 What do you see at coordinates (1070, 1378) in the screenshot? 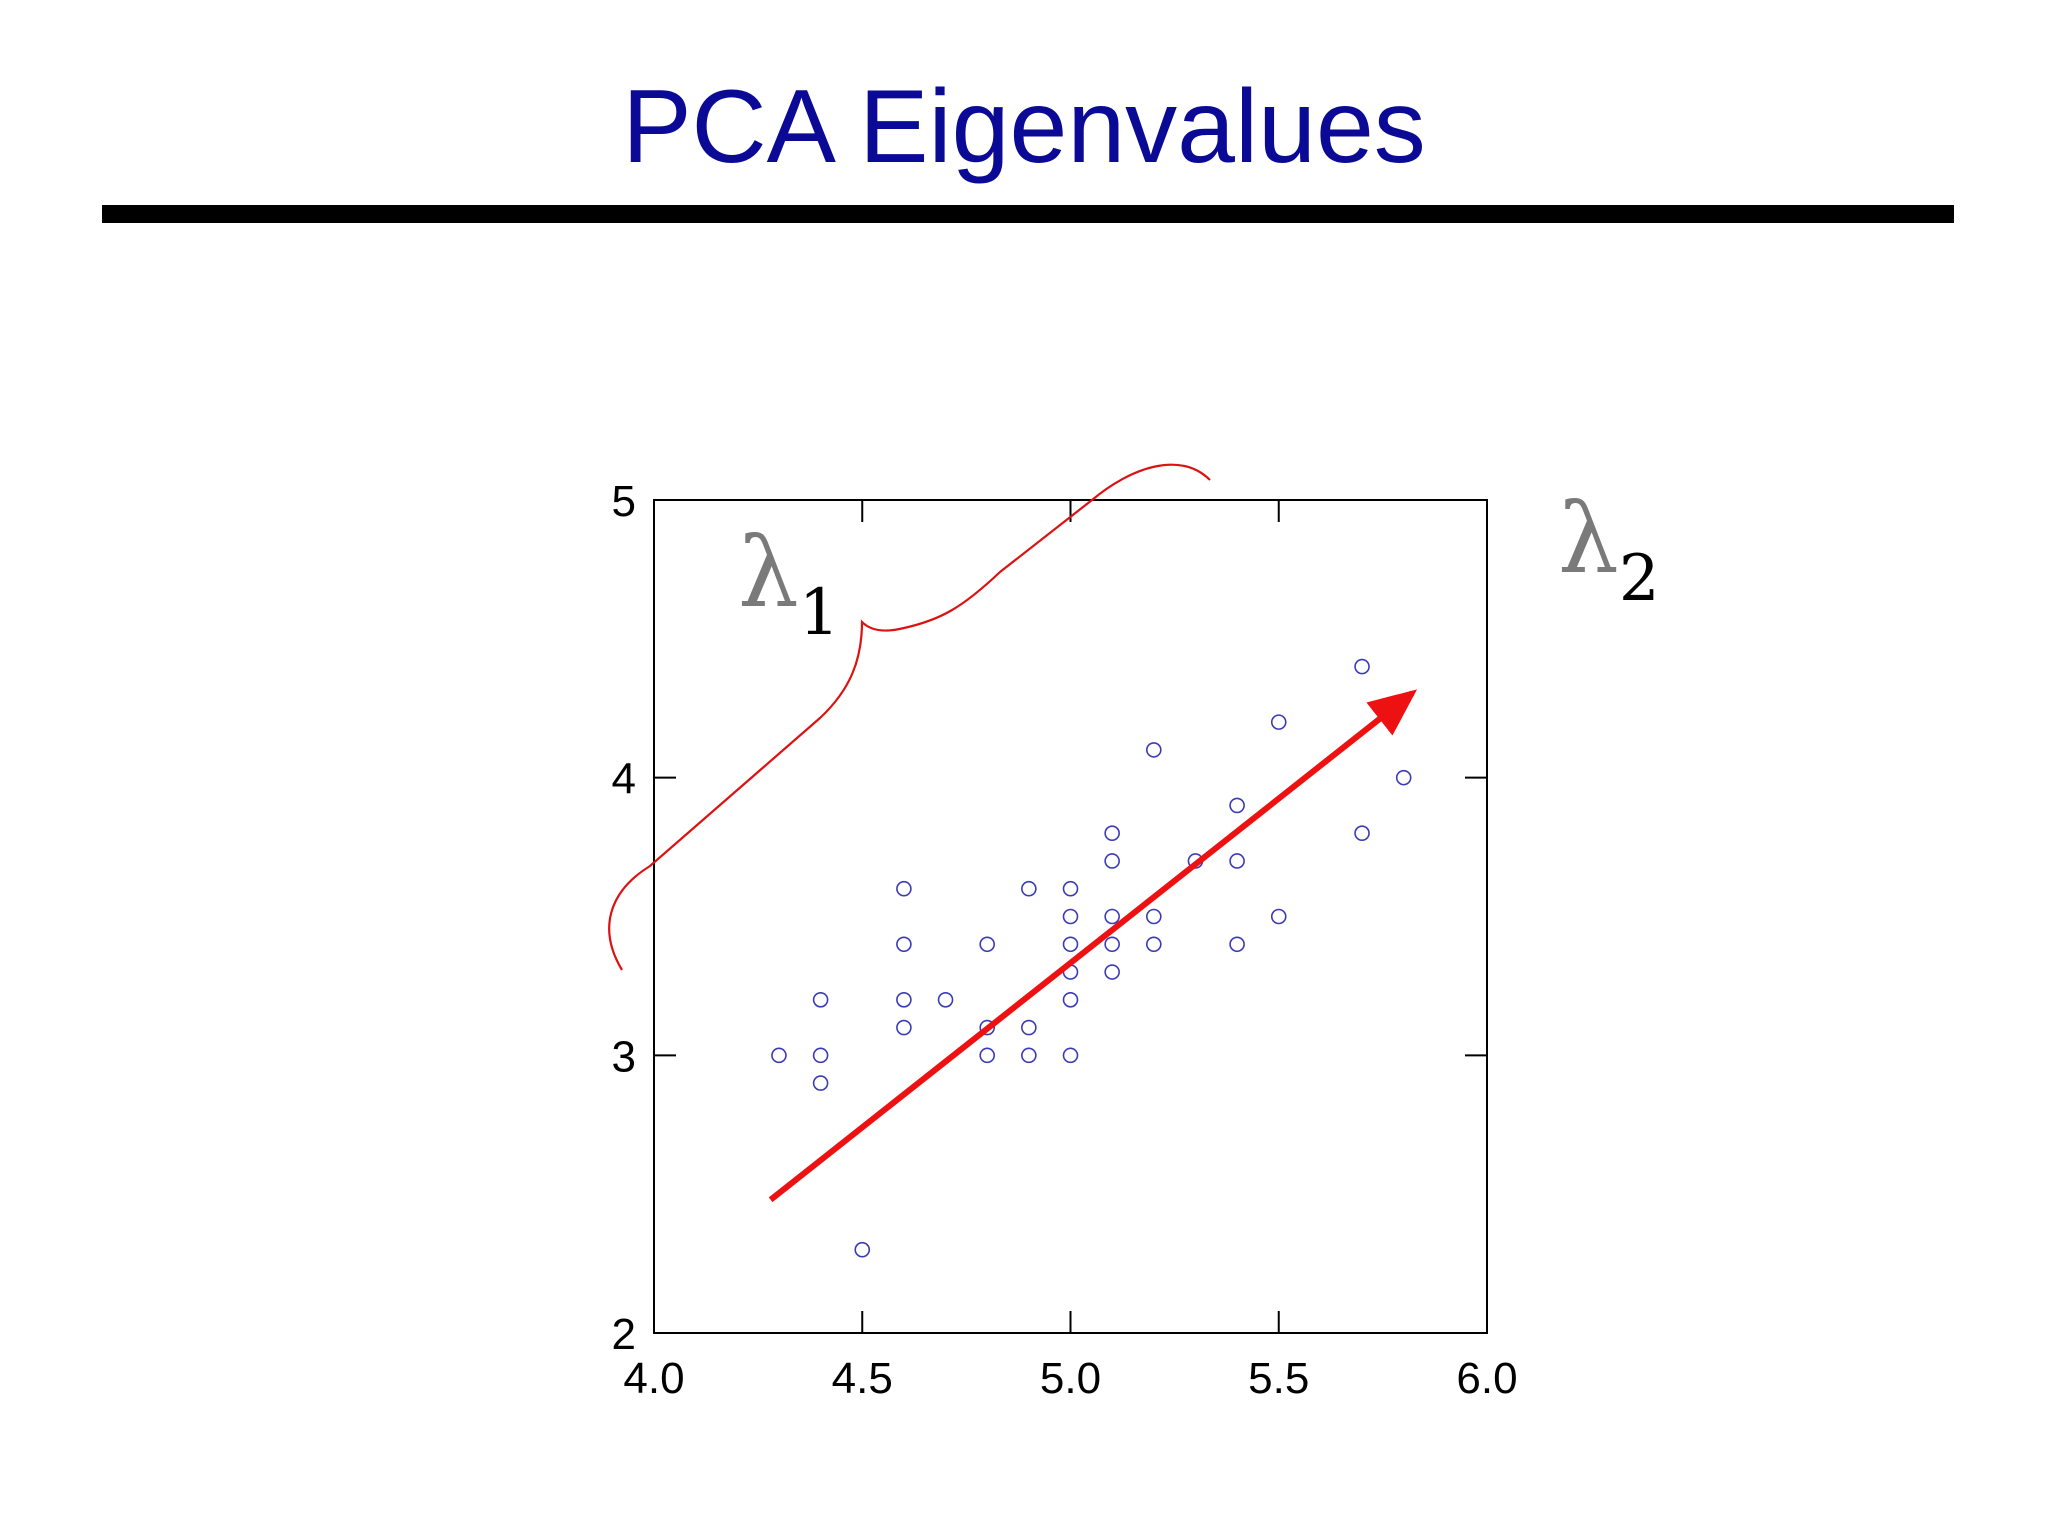
I see `x-tick-label: 5.0` at bounding box center [1070, 1378].